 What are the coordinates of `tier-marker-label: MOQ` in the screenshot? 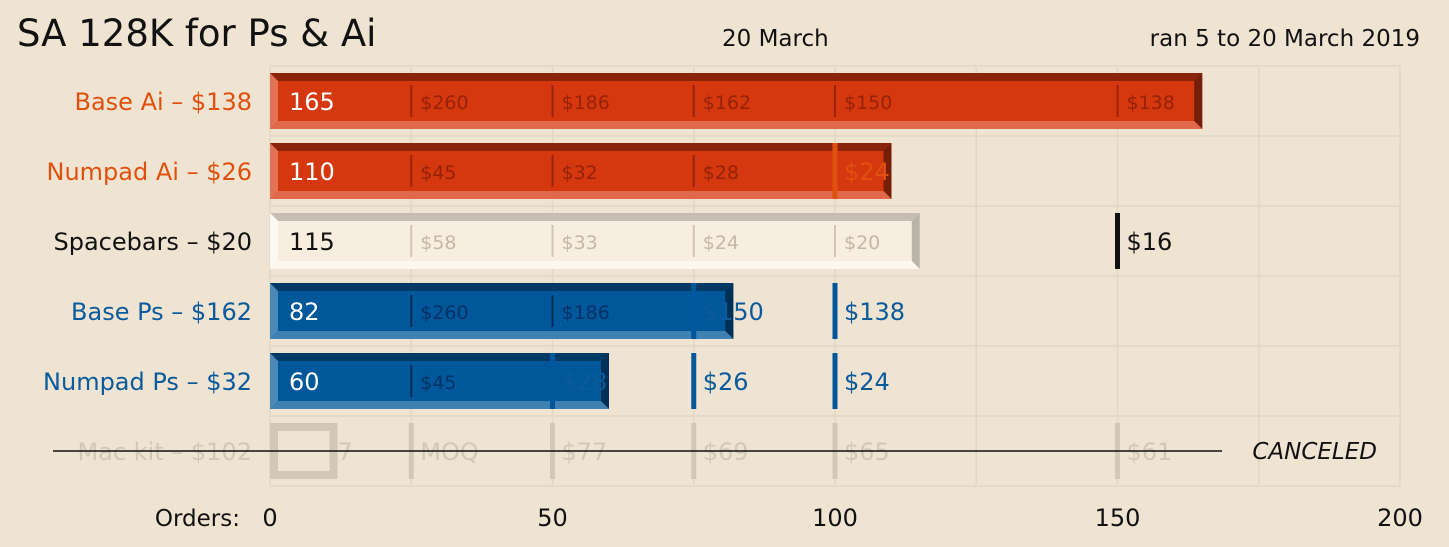 It's located at (449, 452).